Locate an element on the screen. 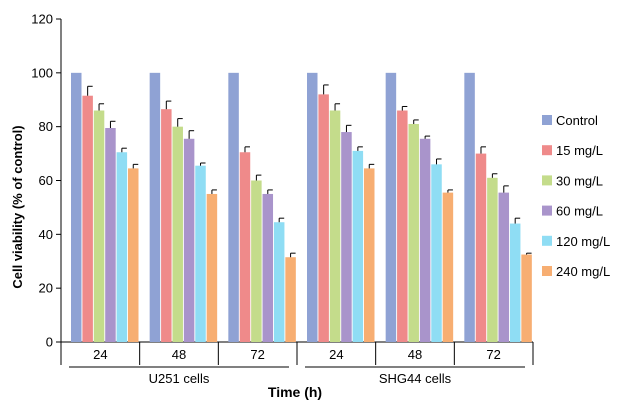  legend-label: 60 mg/L is located at coordinates (579, 211).